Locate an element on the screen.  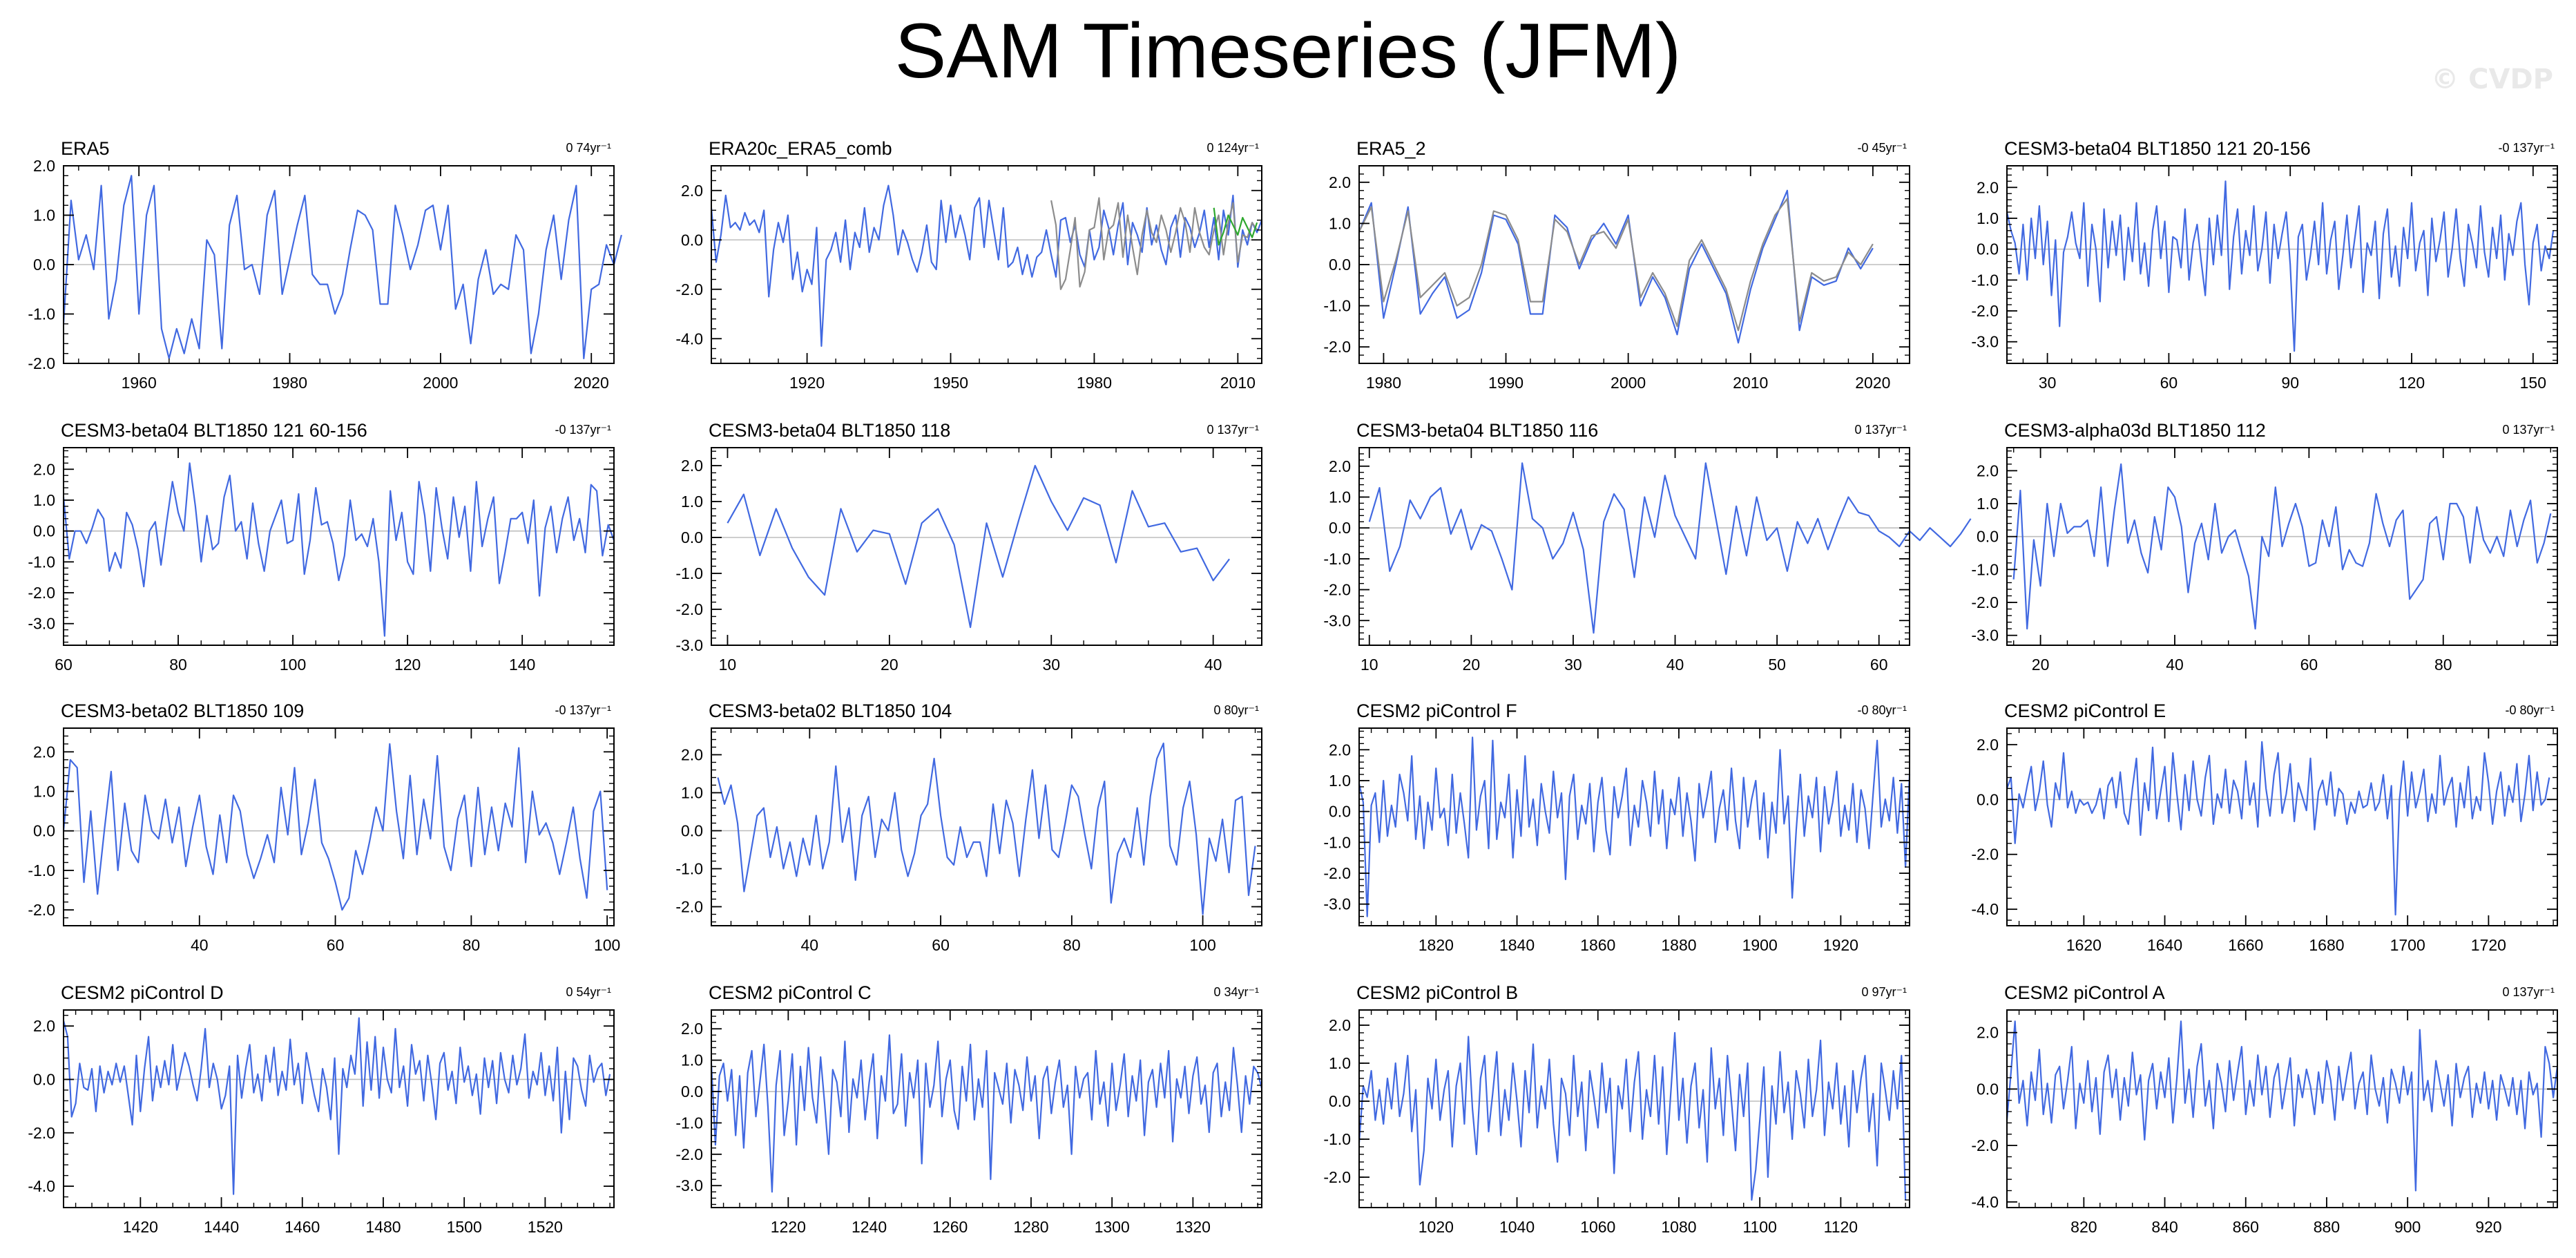
panel-title: CESM3-beta04 BLT1850 118 is located at coordinates (829, 430).